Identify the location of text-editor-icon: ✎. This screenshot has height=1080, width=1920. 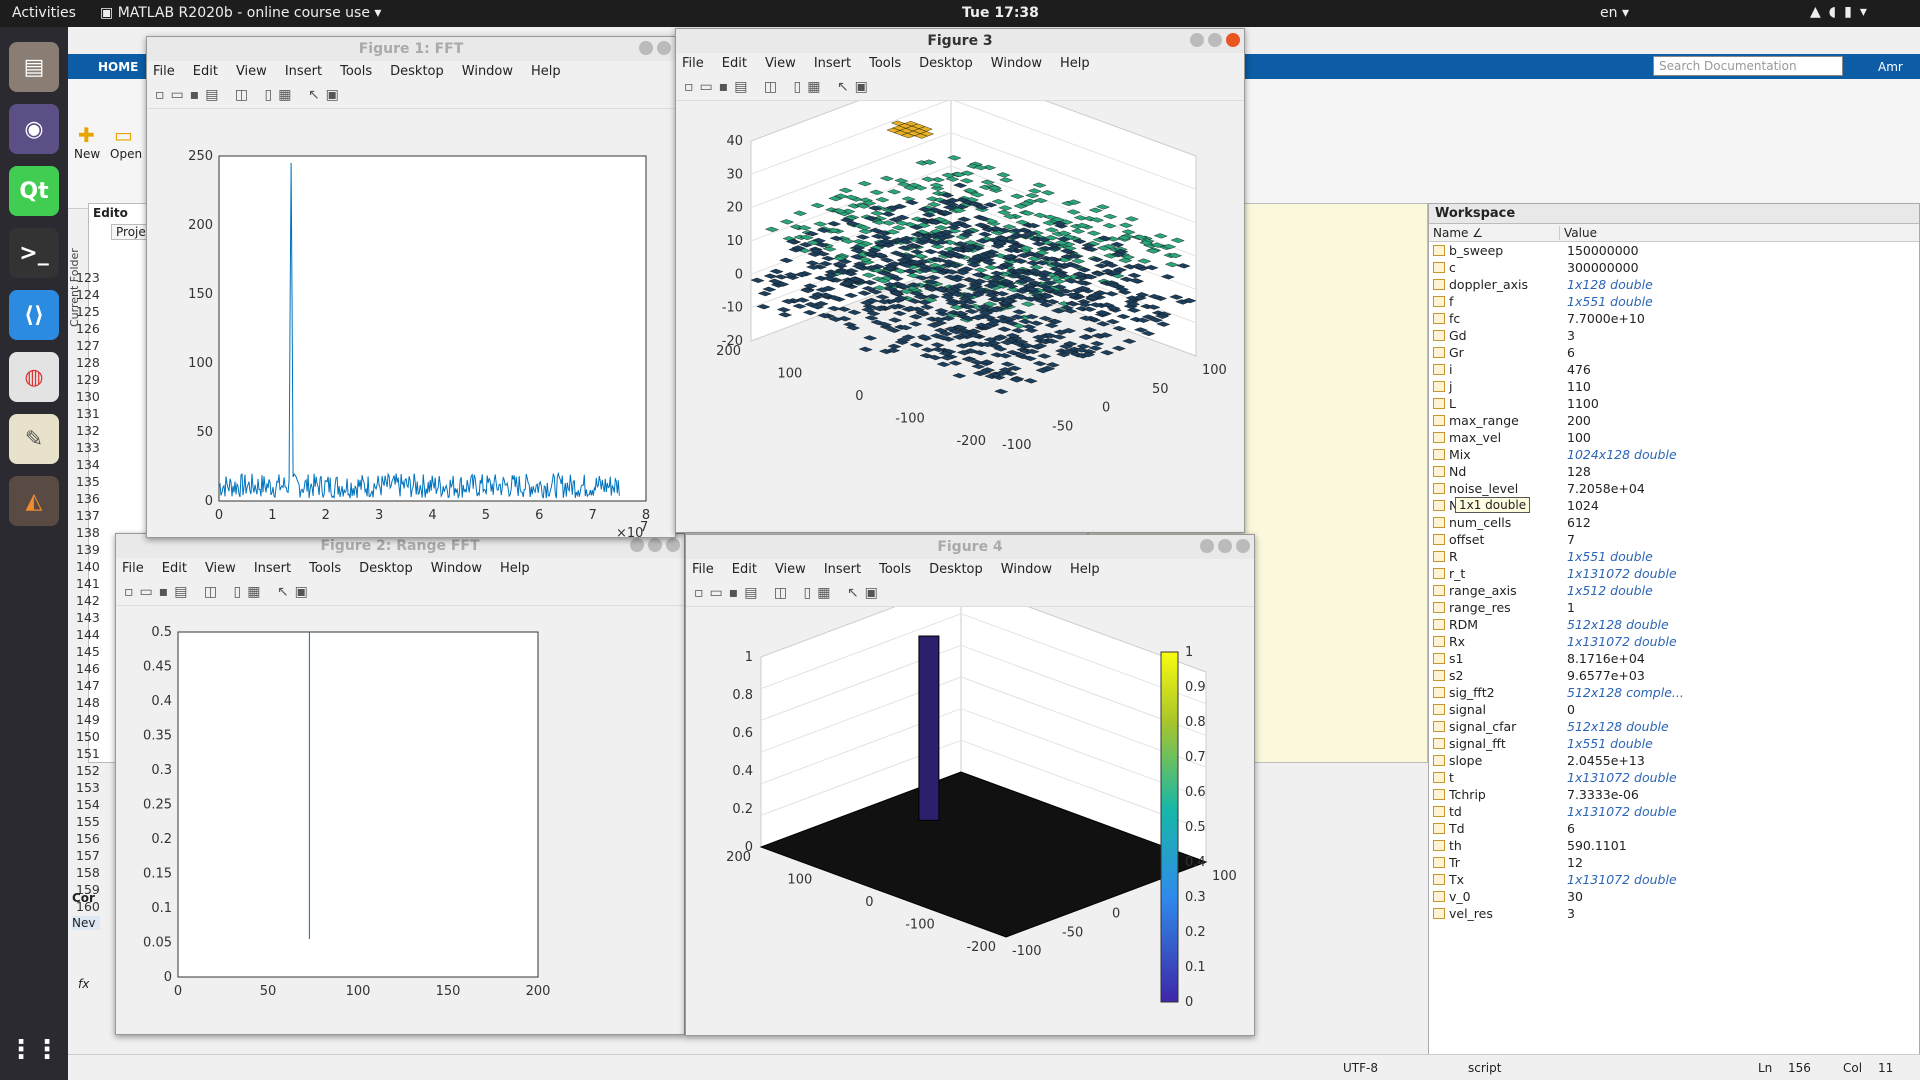
(34, 439).